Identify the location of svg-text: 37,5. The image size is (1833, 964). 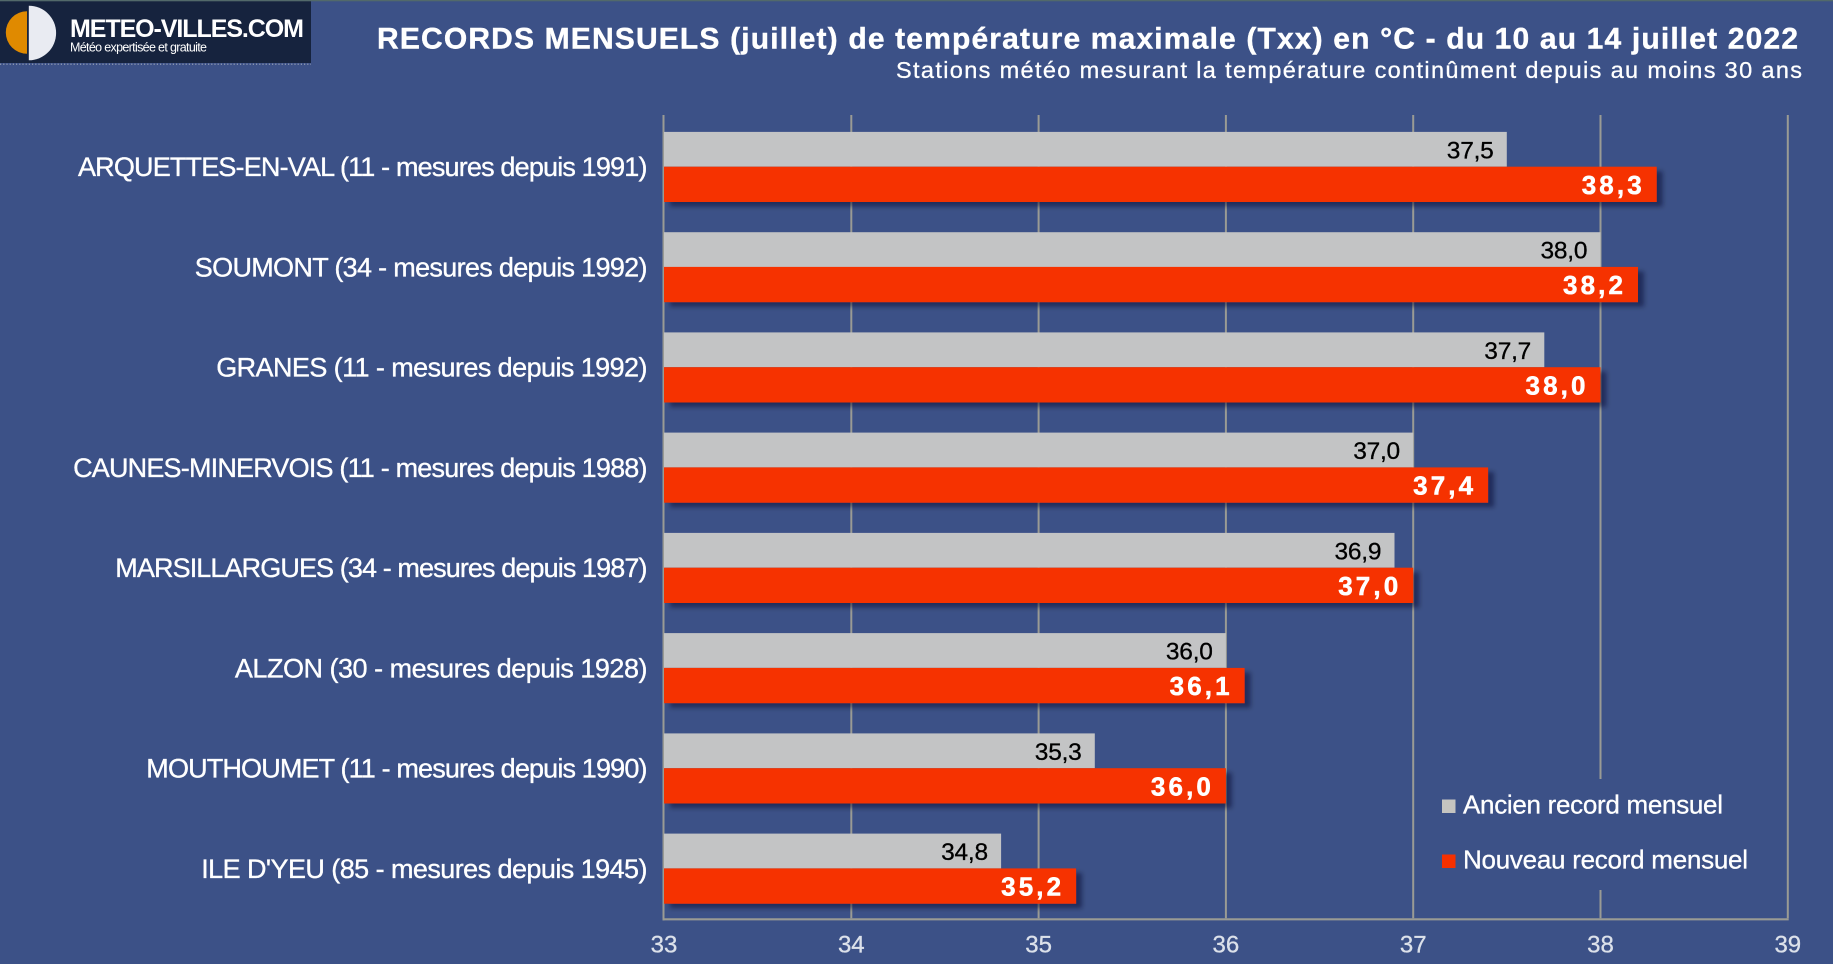
(1470, 150).